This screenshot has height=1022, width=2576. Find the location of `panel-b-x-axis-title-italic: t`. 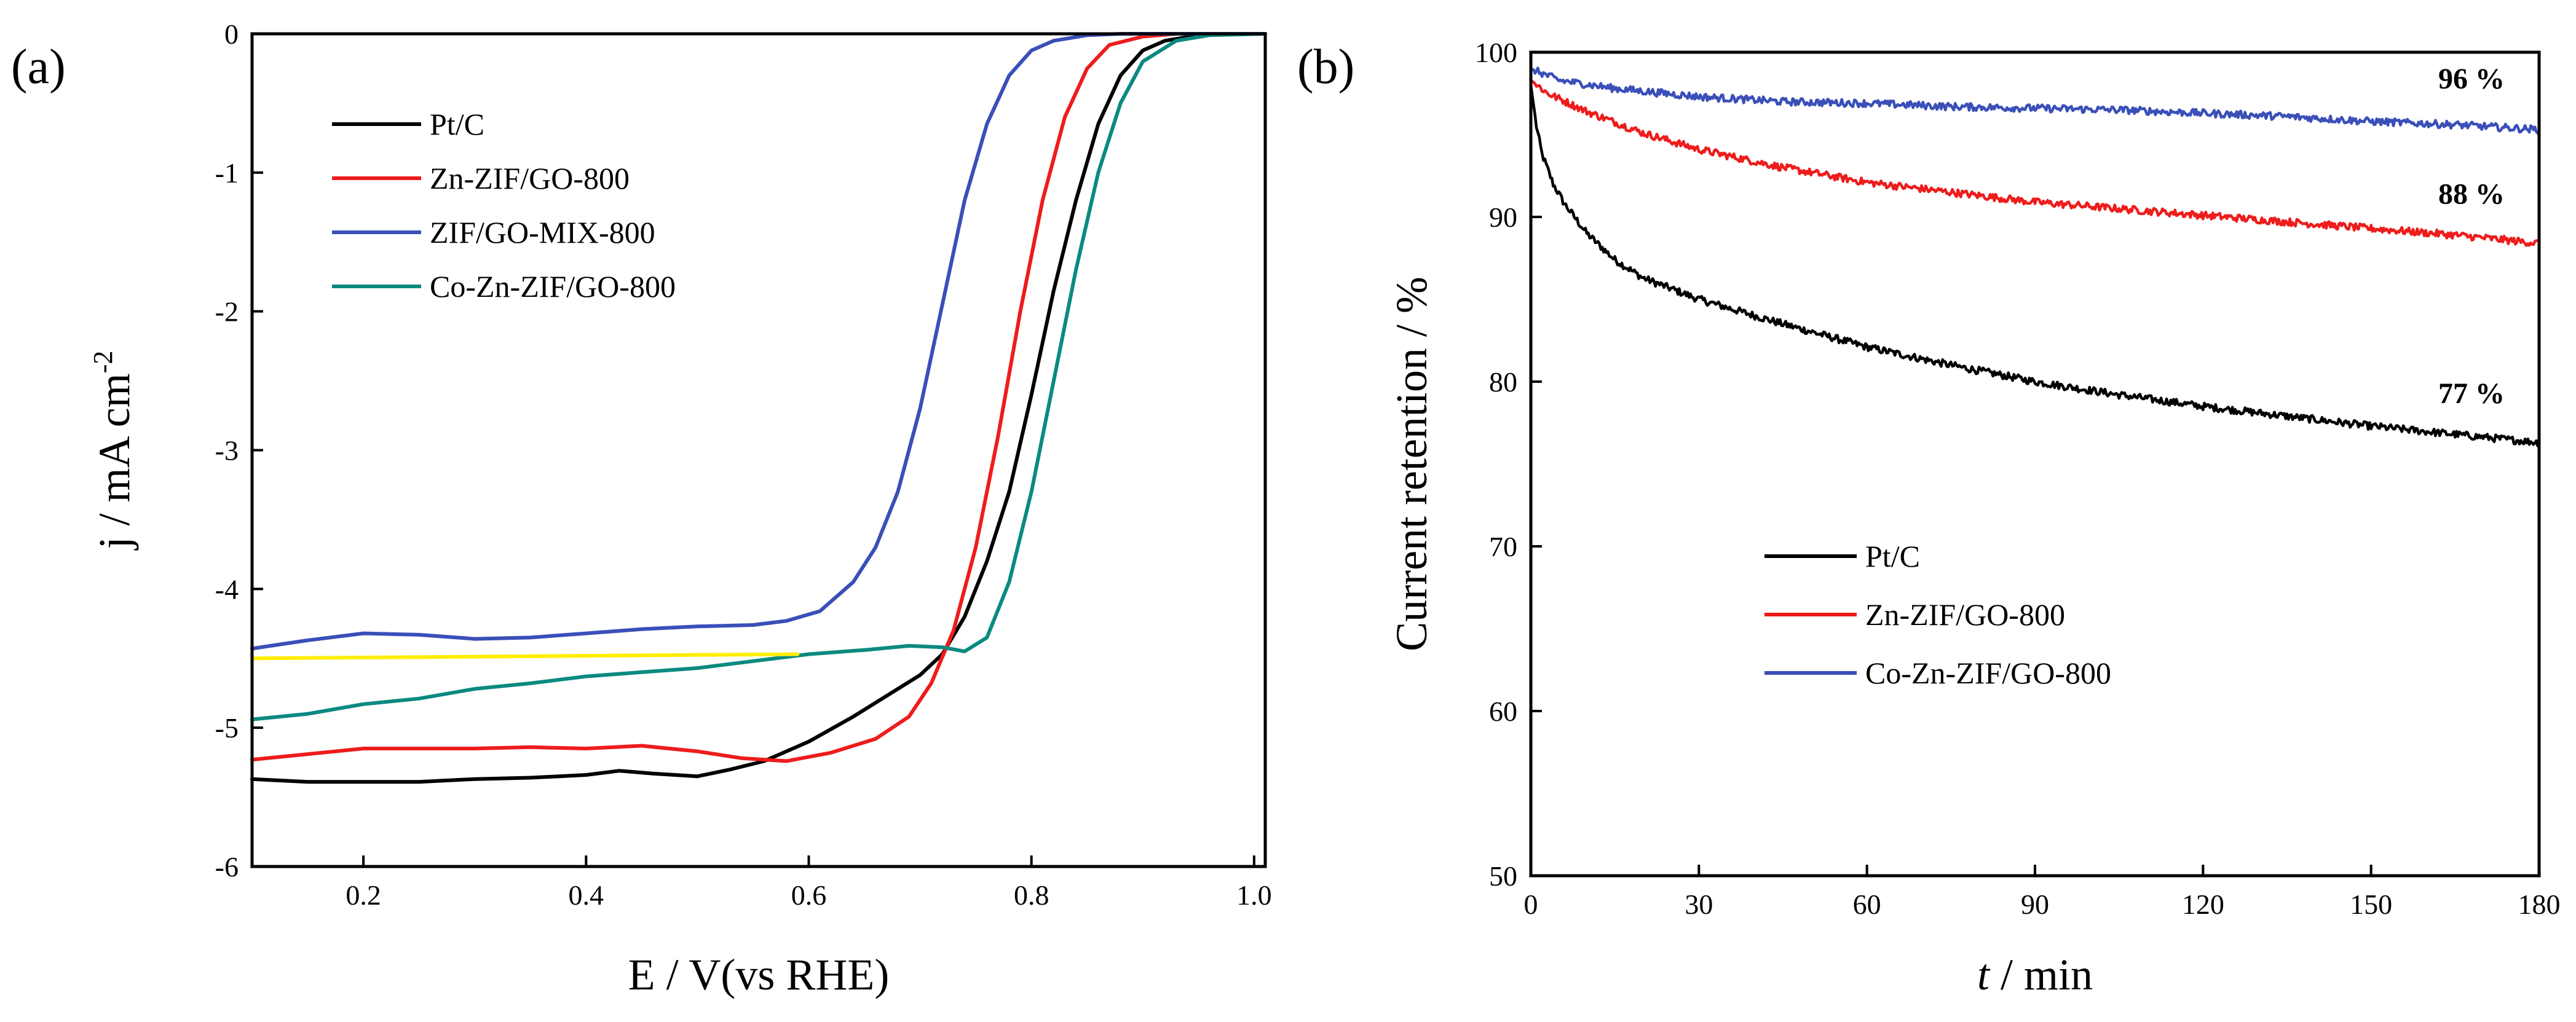

panel-b-x-axis-title-italic: t is located at coordinates (1984, 974).